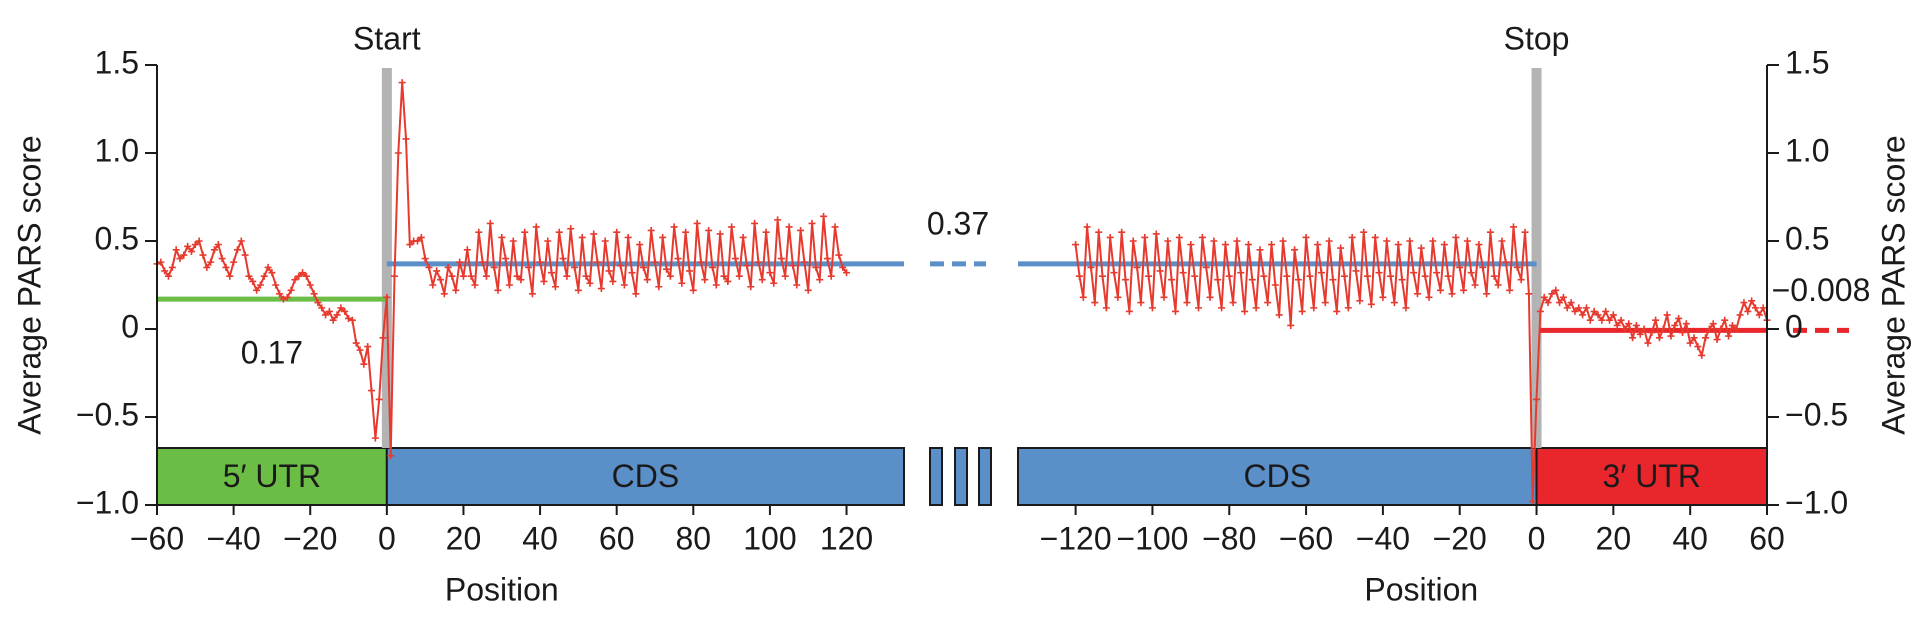 The image size is (1922, 624). Describe the element at coordinates (386, 258) in the screenshot. I see `position-marker` at that location.